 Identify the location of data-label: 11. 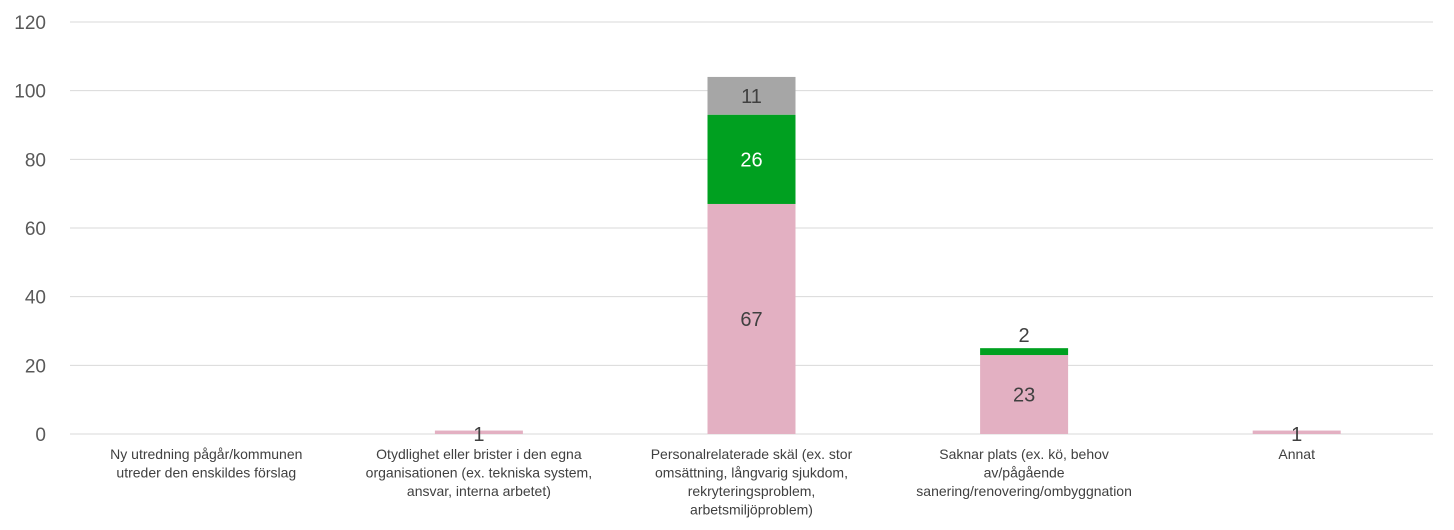
(751, 97).